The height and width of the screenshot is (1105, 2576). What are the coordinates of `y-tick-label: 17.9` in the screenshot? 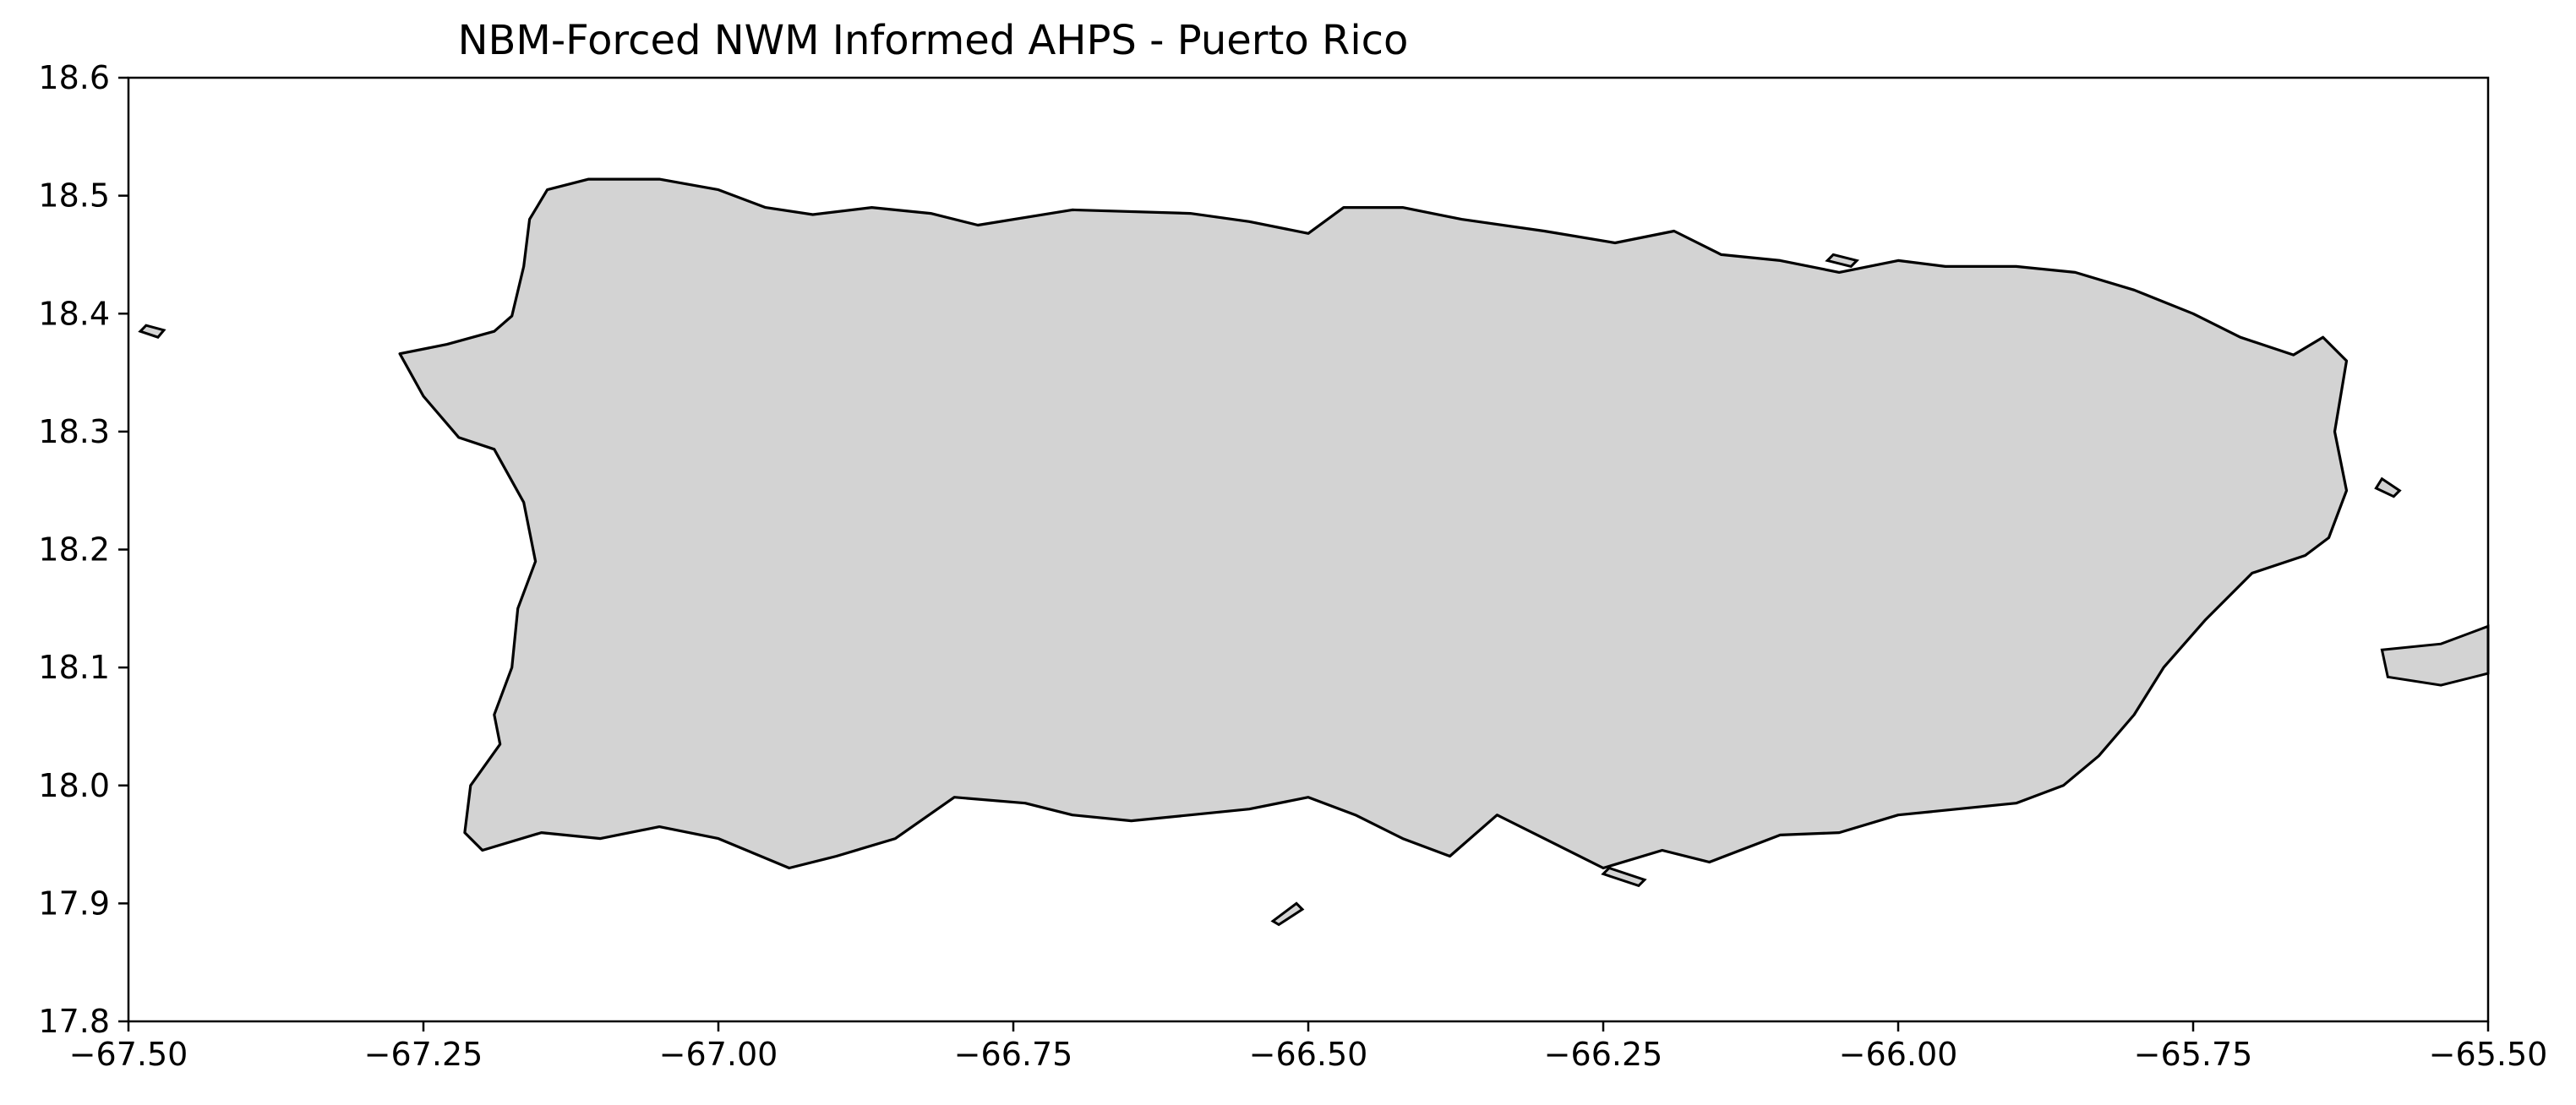 It's located at (74, 903).